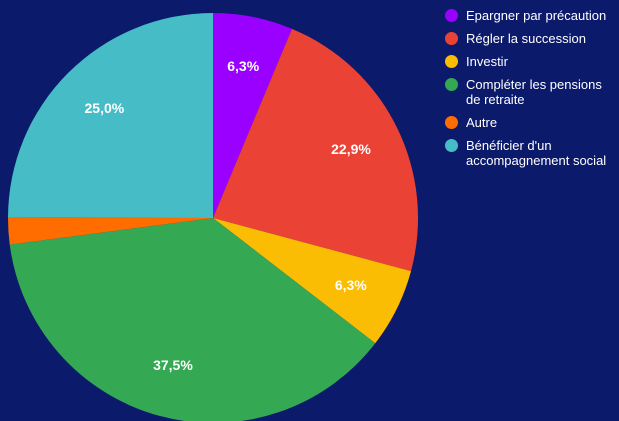  Describe the element at coordinates (529, 122) in the screenshot. I see `legend-item: Autre` at that location.